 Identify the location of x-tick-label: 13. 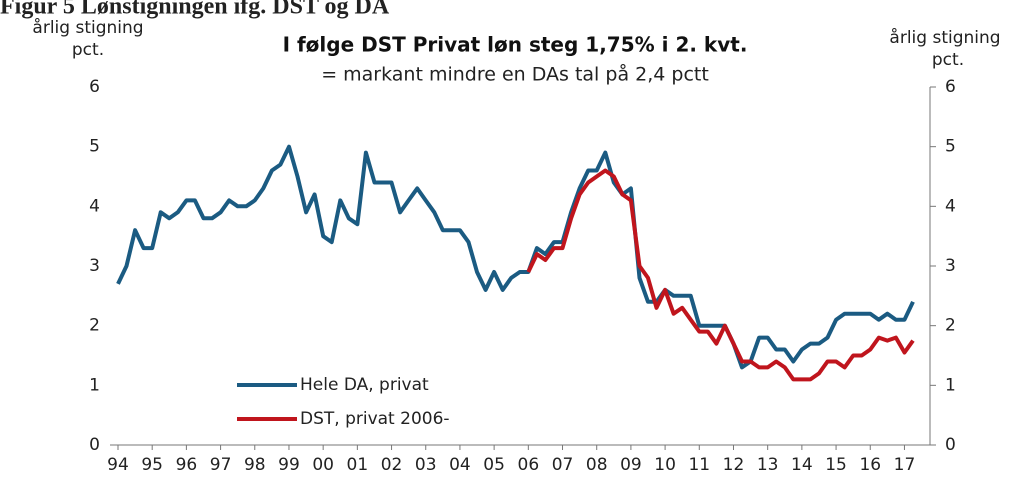
(768, 465).